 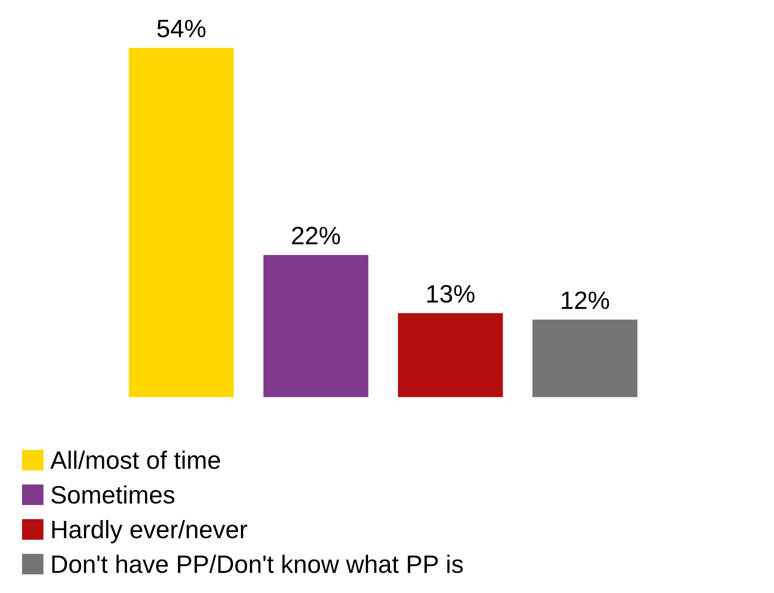 I want to click on data-label: 12%, so click(x=586, y=300).